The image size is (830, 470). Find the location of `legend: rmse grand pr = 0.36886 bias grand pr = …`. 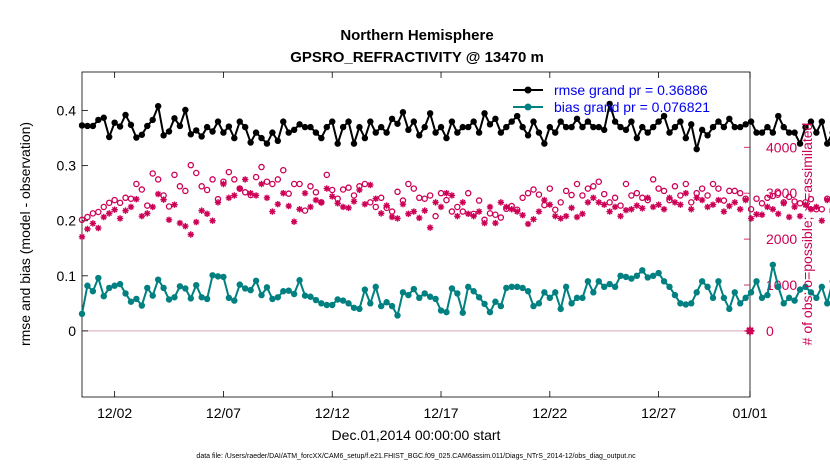

legend: rmse grand pr = 0.36886 bias grand pr = … is located at coordinates (611, 98).